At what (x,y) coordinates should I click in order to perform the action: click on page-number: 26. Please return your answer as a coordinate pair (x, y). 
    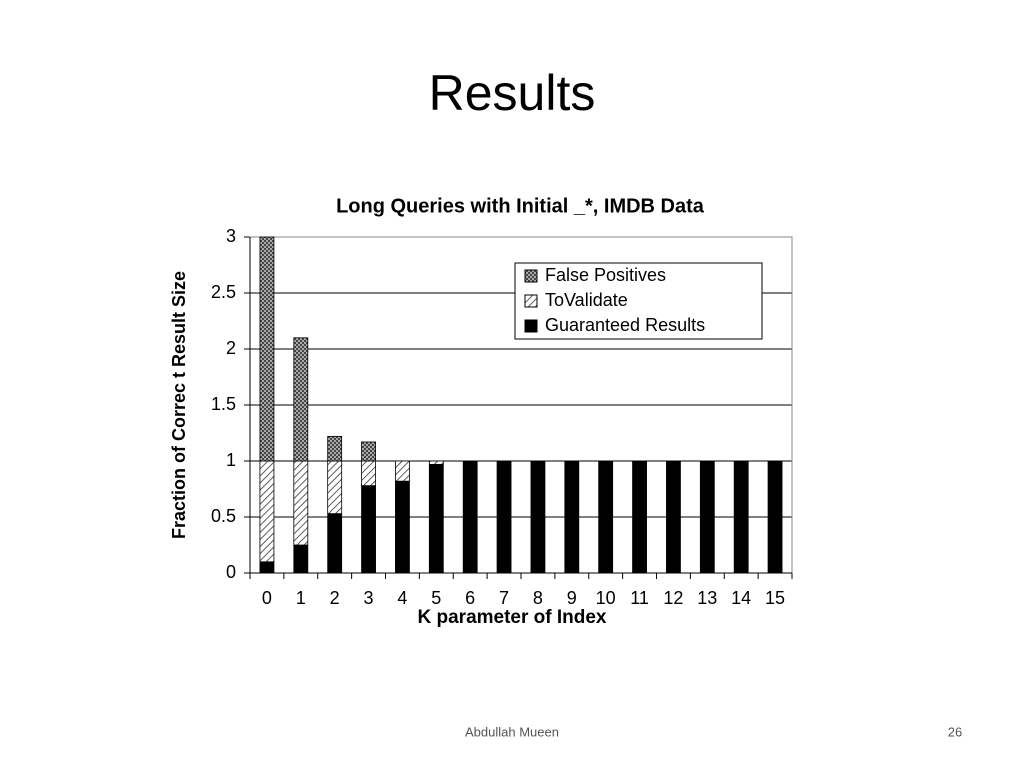
    Looking at the image, I should click on (955, 731).